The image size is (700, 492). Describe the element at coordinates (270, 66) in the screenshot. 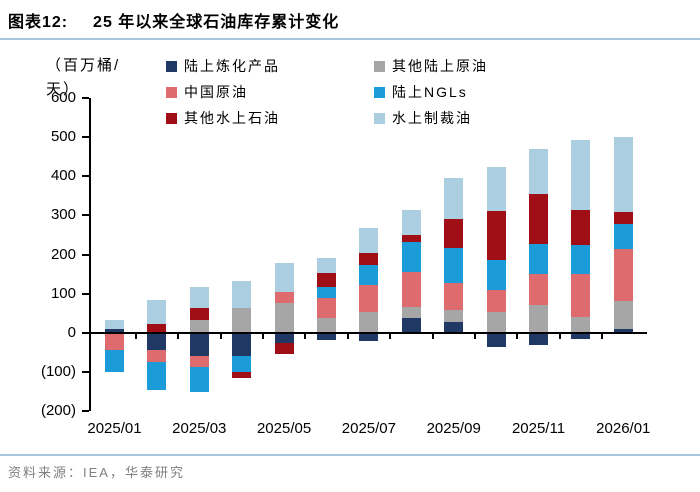

I see `legend-item: 陆上炼化产品` at that location.